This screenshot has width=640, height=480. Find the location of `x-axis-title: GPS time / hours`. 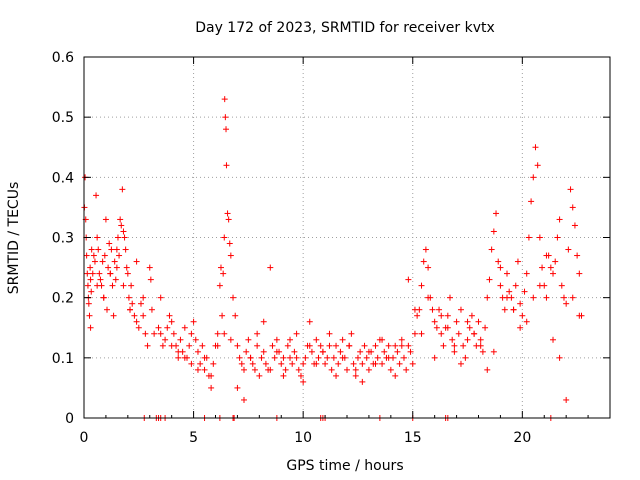

x-axis-title: GPS time / hours is located at coordinates (344, 466).